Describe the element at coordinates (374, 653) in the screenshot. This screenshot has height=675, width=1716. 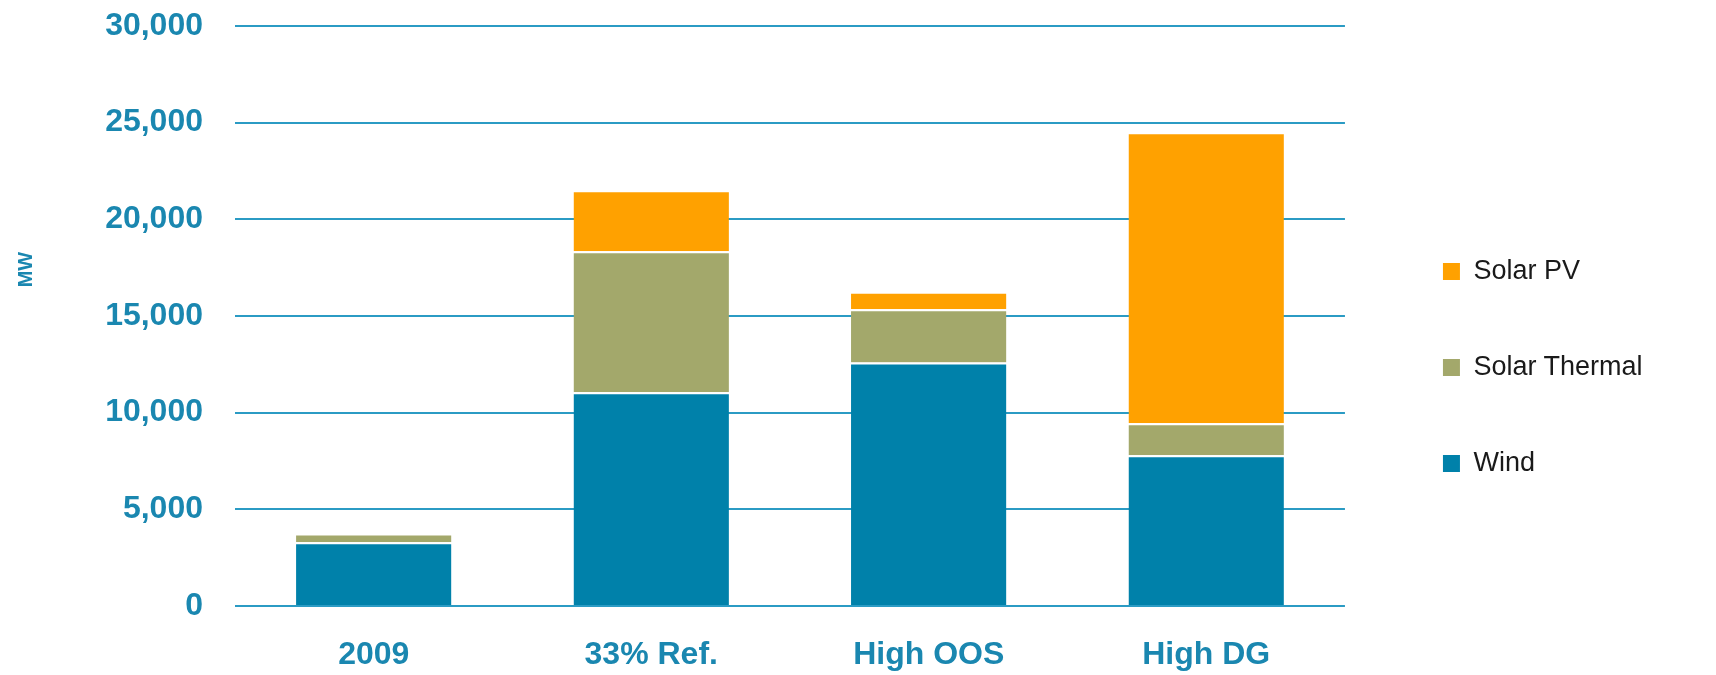
I see `x-tick-label: 2009` at that location.